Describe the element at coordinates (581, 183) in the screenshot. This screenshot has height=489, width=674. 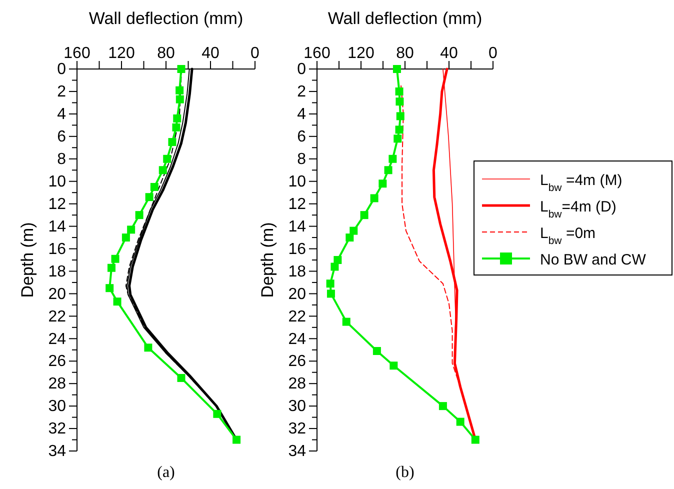
I see `legend-label: L$_{bw}$ =4m (M)` at that location.